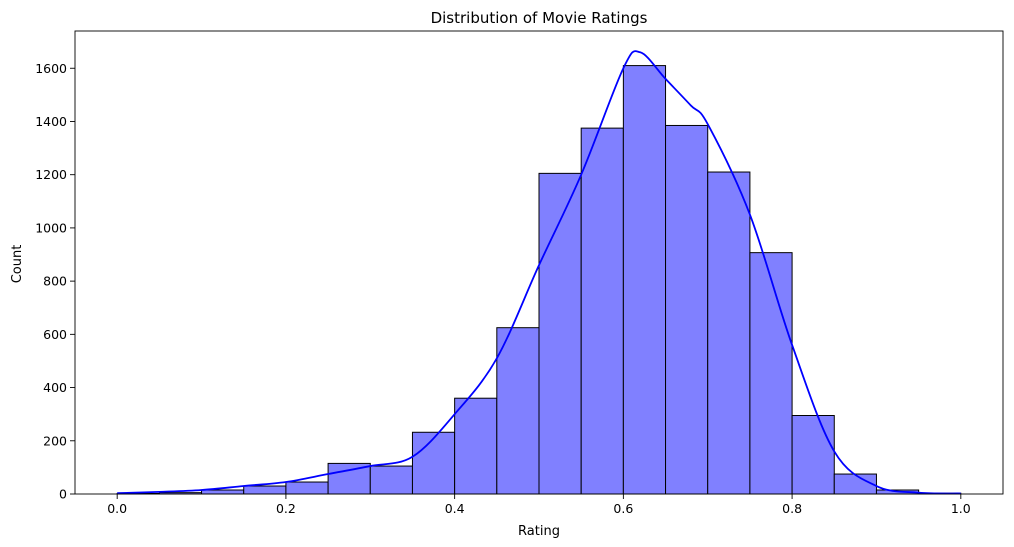 The height and width of the screenshot is (547, 1014). What do you see at coordinates (63, 494) in the screenshot?
I see `y-tick-label: 0` at bounding box center [63, 494].